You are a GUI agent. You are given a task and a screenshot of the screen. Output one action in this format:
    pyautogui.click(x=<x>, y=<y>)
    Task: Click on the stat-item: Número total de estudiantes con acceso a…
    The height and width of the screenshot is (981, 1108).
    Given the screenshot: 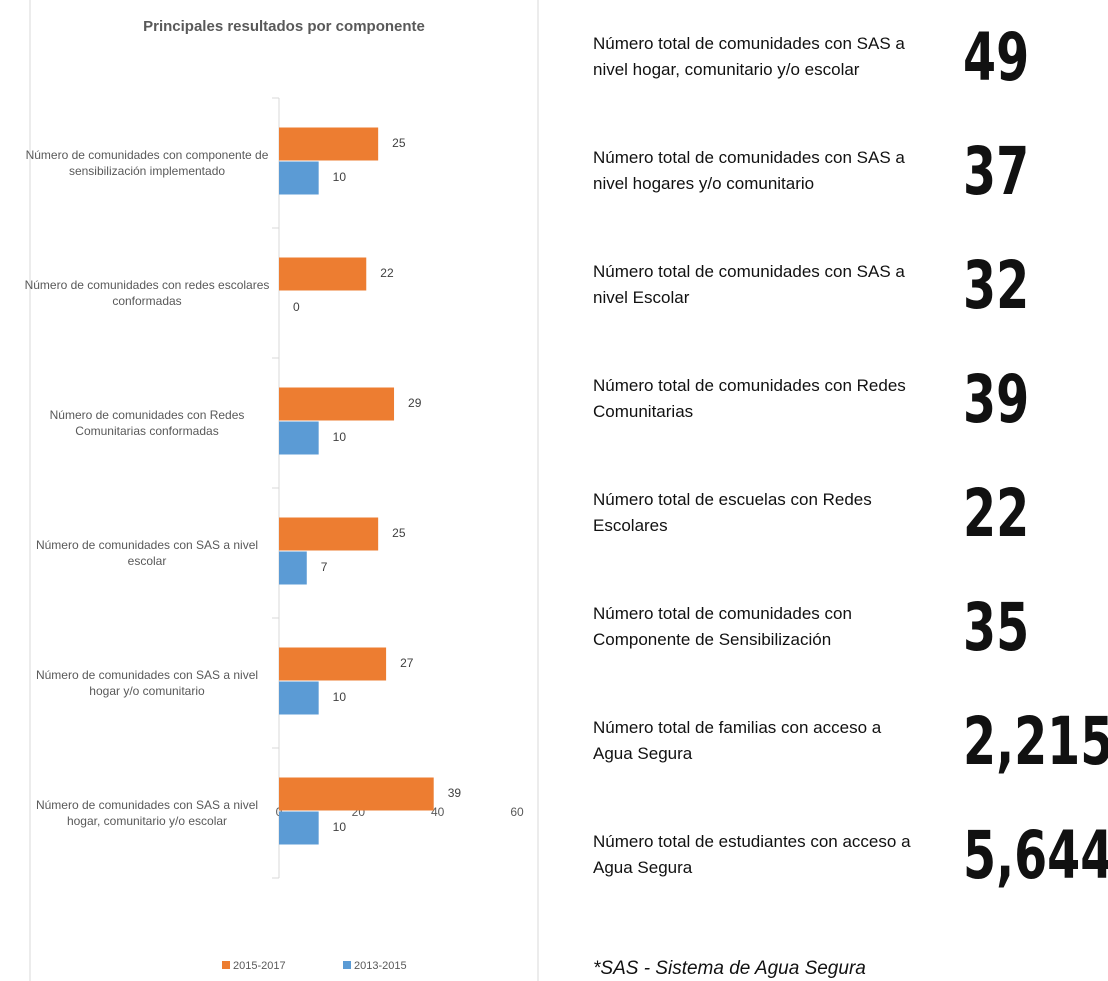 What is the action you would take?
    pyautogui.click(x=850, y=855)
    